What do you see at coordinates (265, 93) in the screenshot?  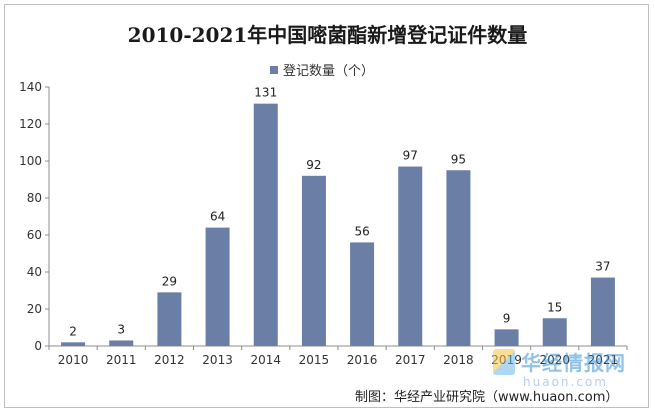 I see `data-label: 131` at bounding box center [265, 93].